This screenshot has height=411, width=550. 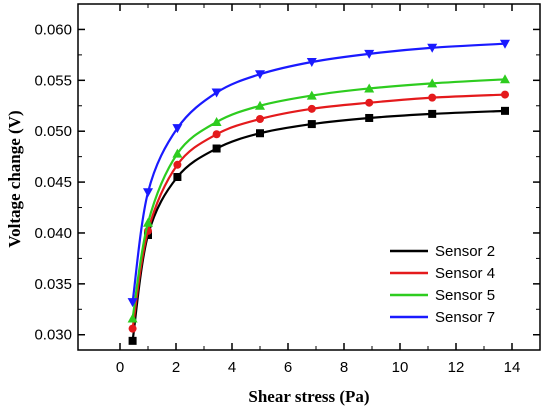 What do you see at coordinates (465, 295) in the screenshot?
I see `legend-label: Sensor 5` at bounding box center [465, 295].